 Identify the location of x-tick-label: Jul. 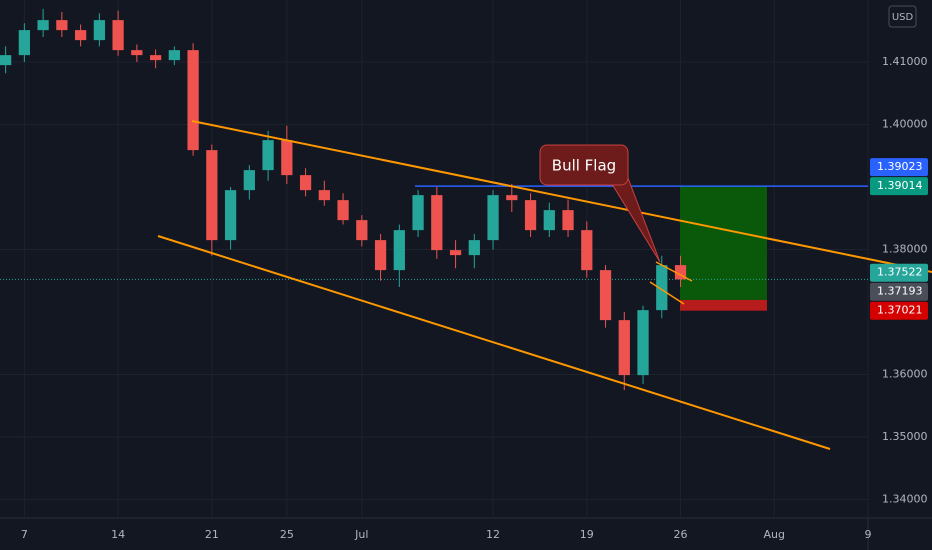
(361, 534).